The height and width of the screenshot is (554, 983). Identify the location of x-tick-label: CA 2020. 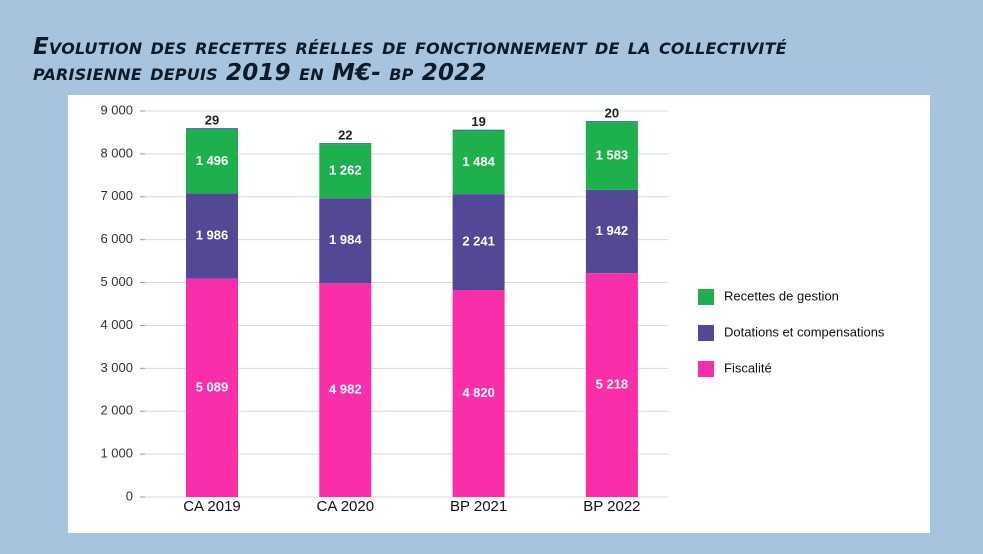
(346, 506).